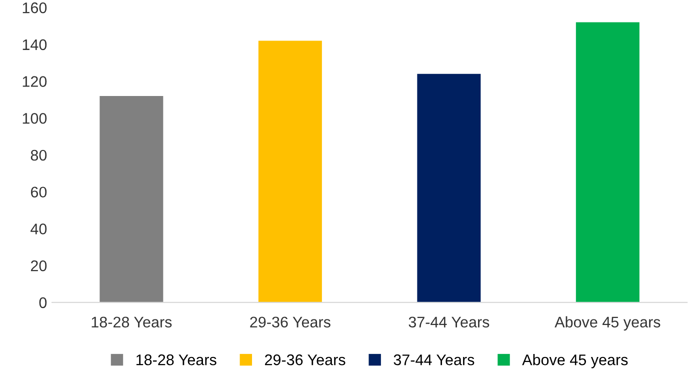 The width and height of the screenshot is (694, 378). What do you see at coordinates (434, 360) in the screenshot?
I see `legend-label: 37-44 Years` at bounding box center [434, 360].